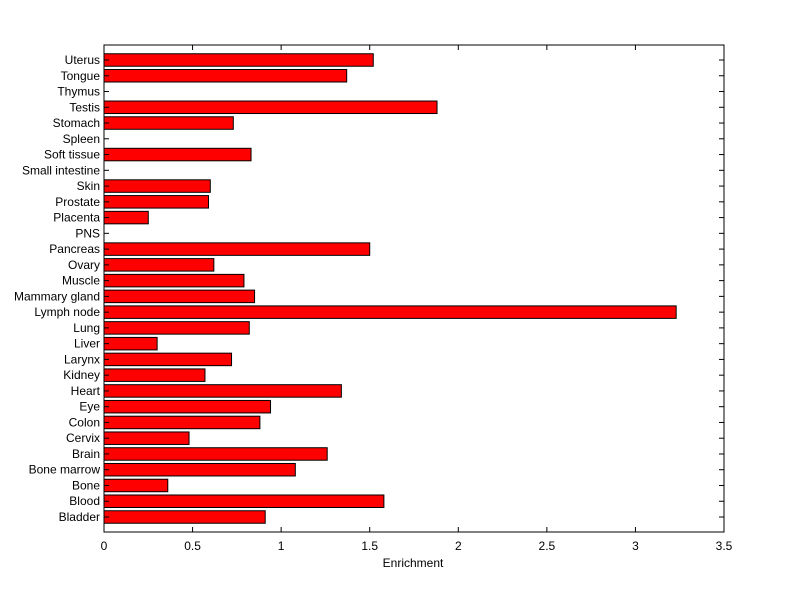 The height and width of the screenshot is (599, 800). Describe the element at coordinates (76, 123) in the screenshot. I see `y-tick-label-stomach: Stomach` at that location.